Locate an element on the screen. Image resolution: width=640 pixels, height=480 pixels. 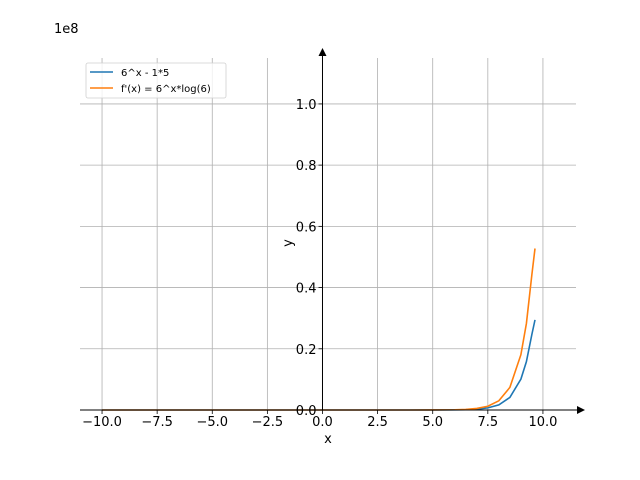
y-axis-label: y is located at coordinates (288, 243).